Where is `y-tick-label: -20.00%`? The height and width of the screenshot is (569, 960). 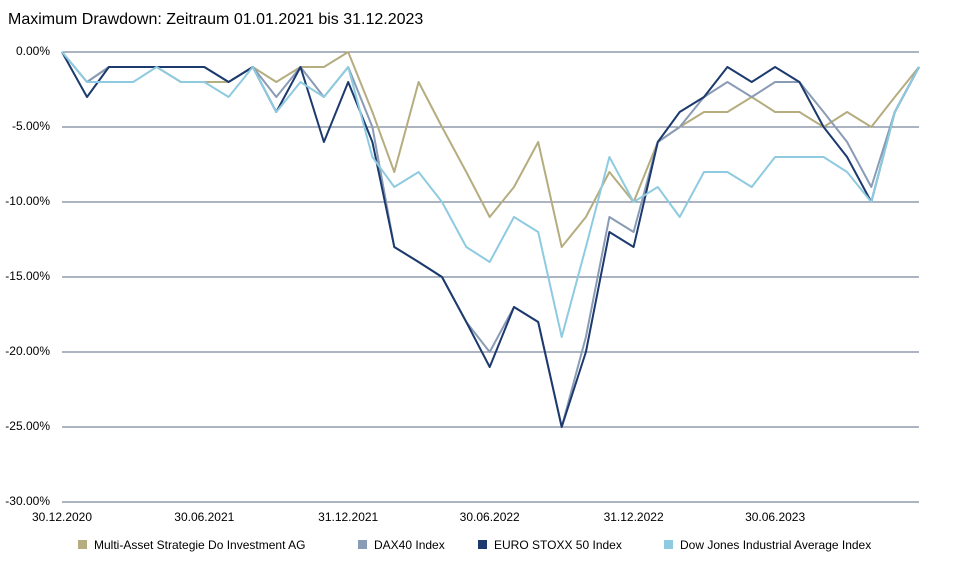 y-tick-label: -20.00% is located at coordinates (27, 351).